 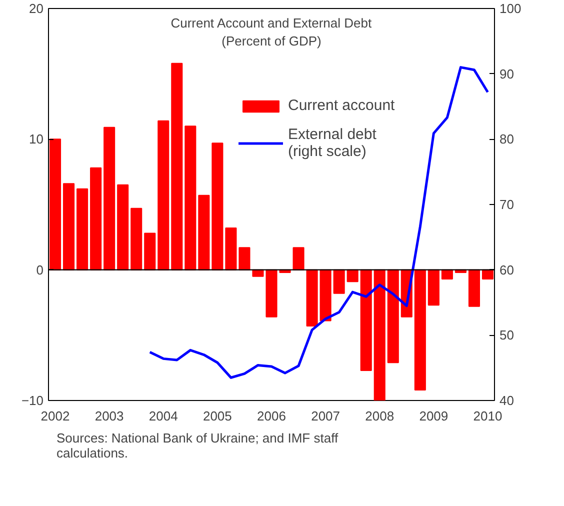 What do you see at coordinates (507, 74) in the screenshot?
I see `y2-tick-label: 90` at bounding box center [507, 74].